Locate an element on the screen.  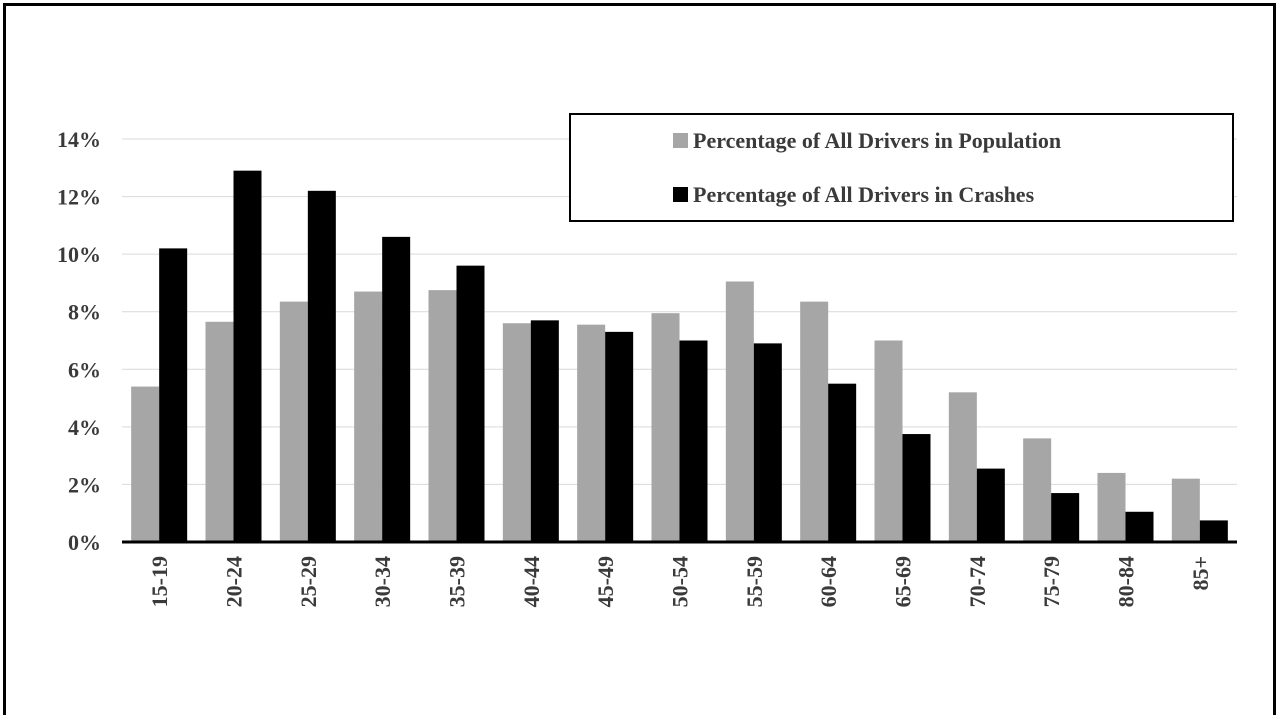
y-tick-label: 10% is located at coordinates (79, 254).